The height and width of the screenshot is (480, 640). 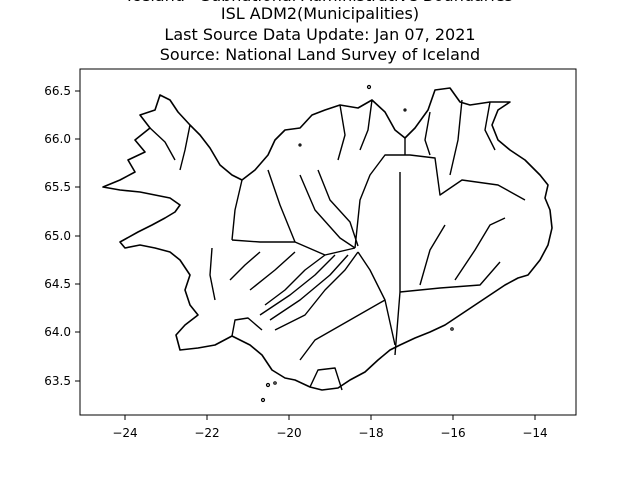 I want to click on x-tick-label: −22, so click(x=206, y=433).